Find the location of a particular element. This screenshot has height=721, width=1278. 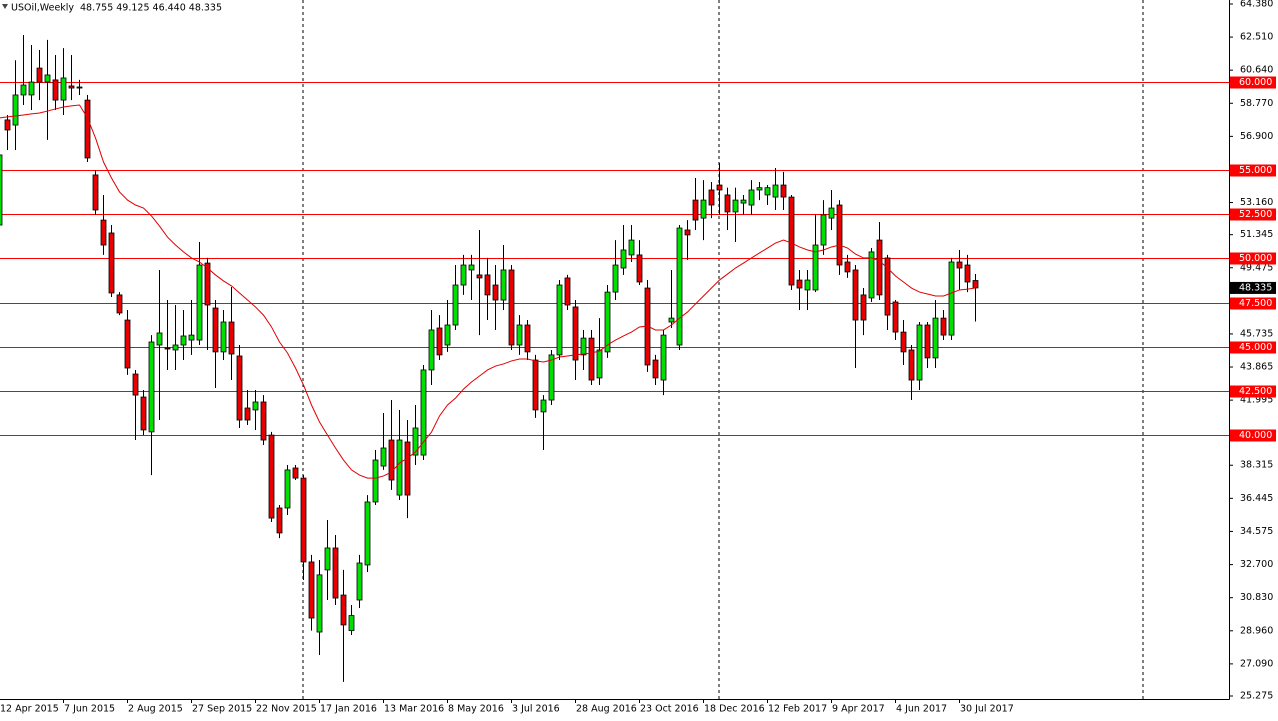

y-tick-label: 34.575 is located at coordinates (1256, 531).